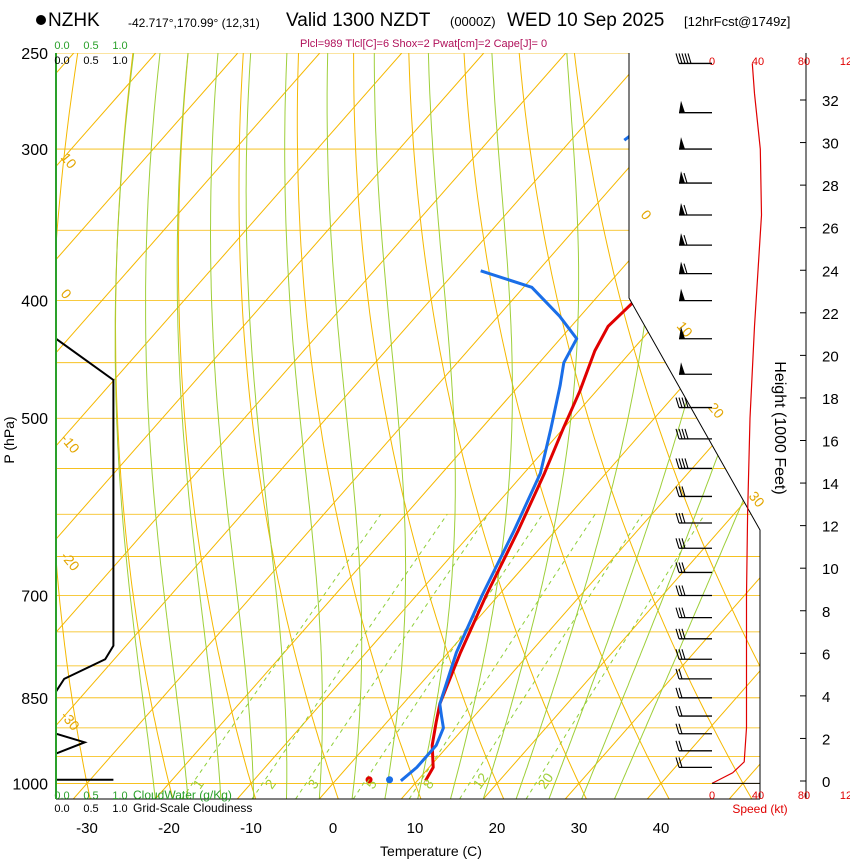  Describe the element at coordinates (586, 20) in the screenshot. I see `valid-date: WED 10 Sep 2025` at that location.